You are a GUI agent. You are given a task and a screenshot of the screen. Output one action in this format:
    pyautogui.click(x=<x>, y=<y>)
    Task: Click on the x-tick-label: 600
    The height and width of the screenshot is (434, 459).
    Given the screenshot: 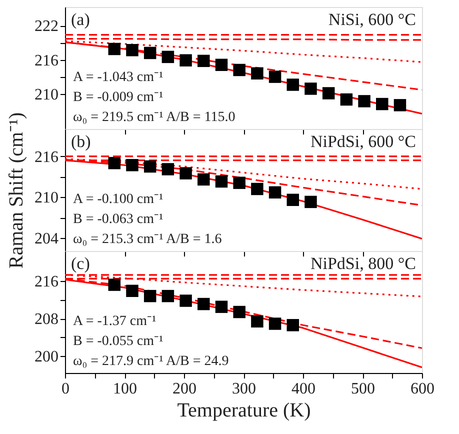 What is the action you would take?
    pyautogui.click(x=422, y=389)
    